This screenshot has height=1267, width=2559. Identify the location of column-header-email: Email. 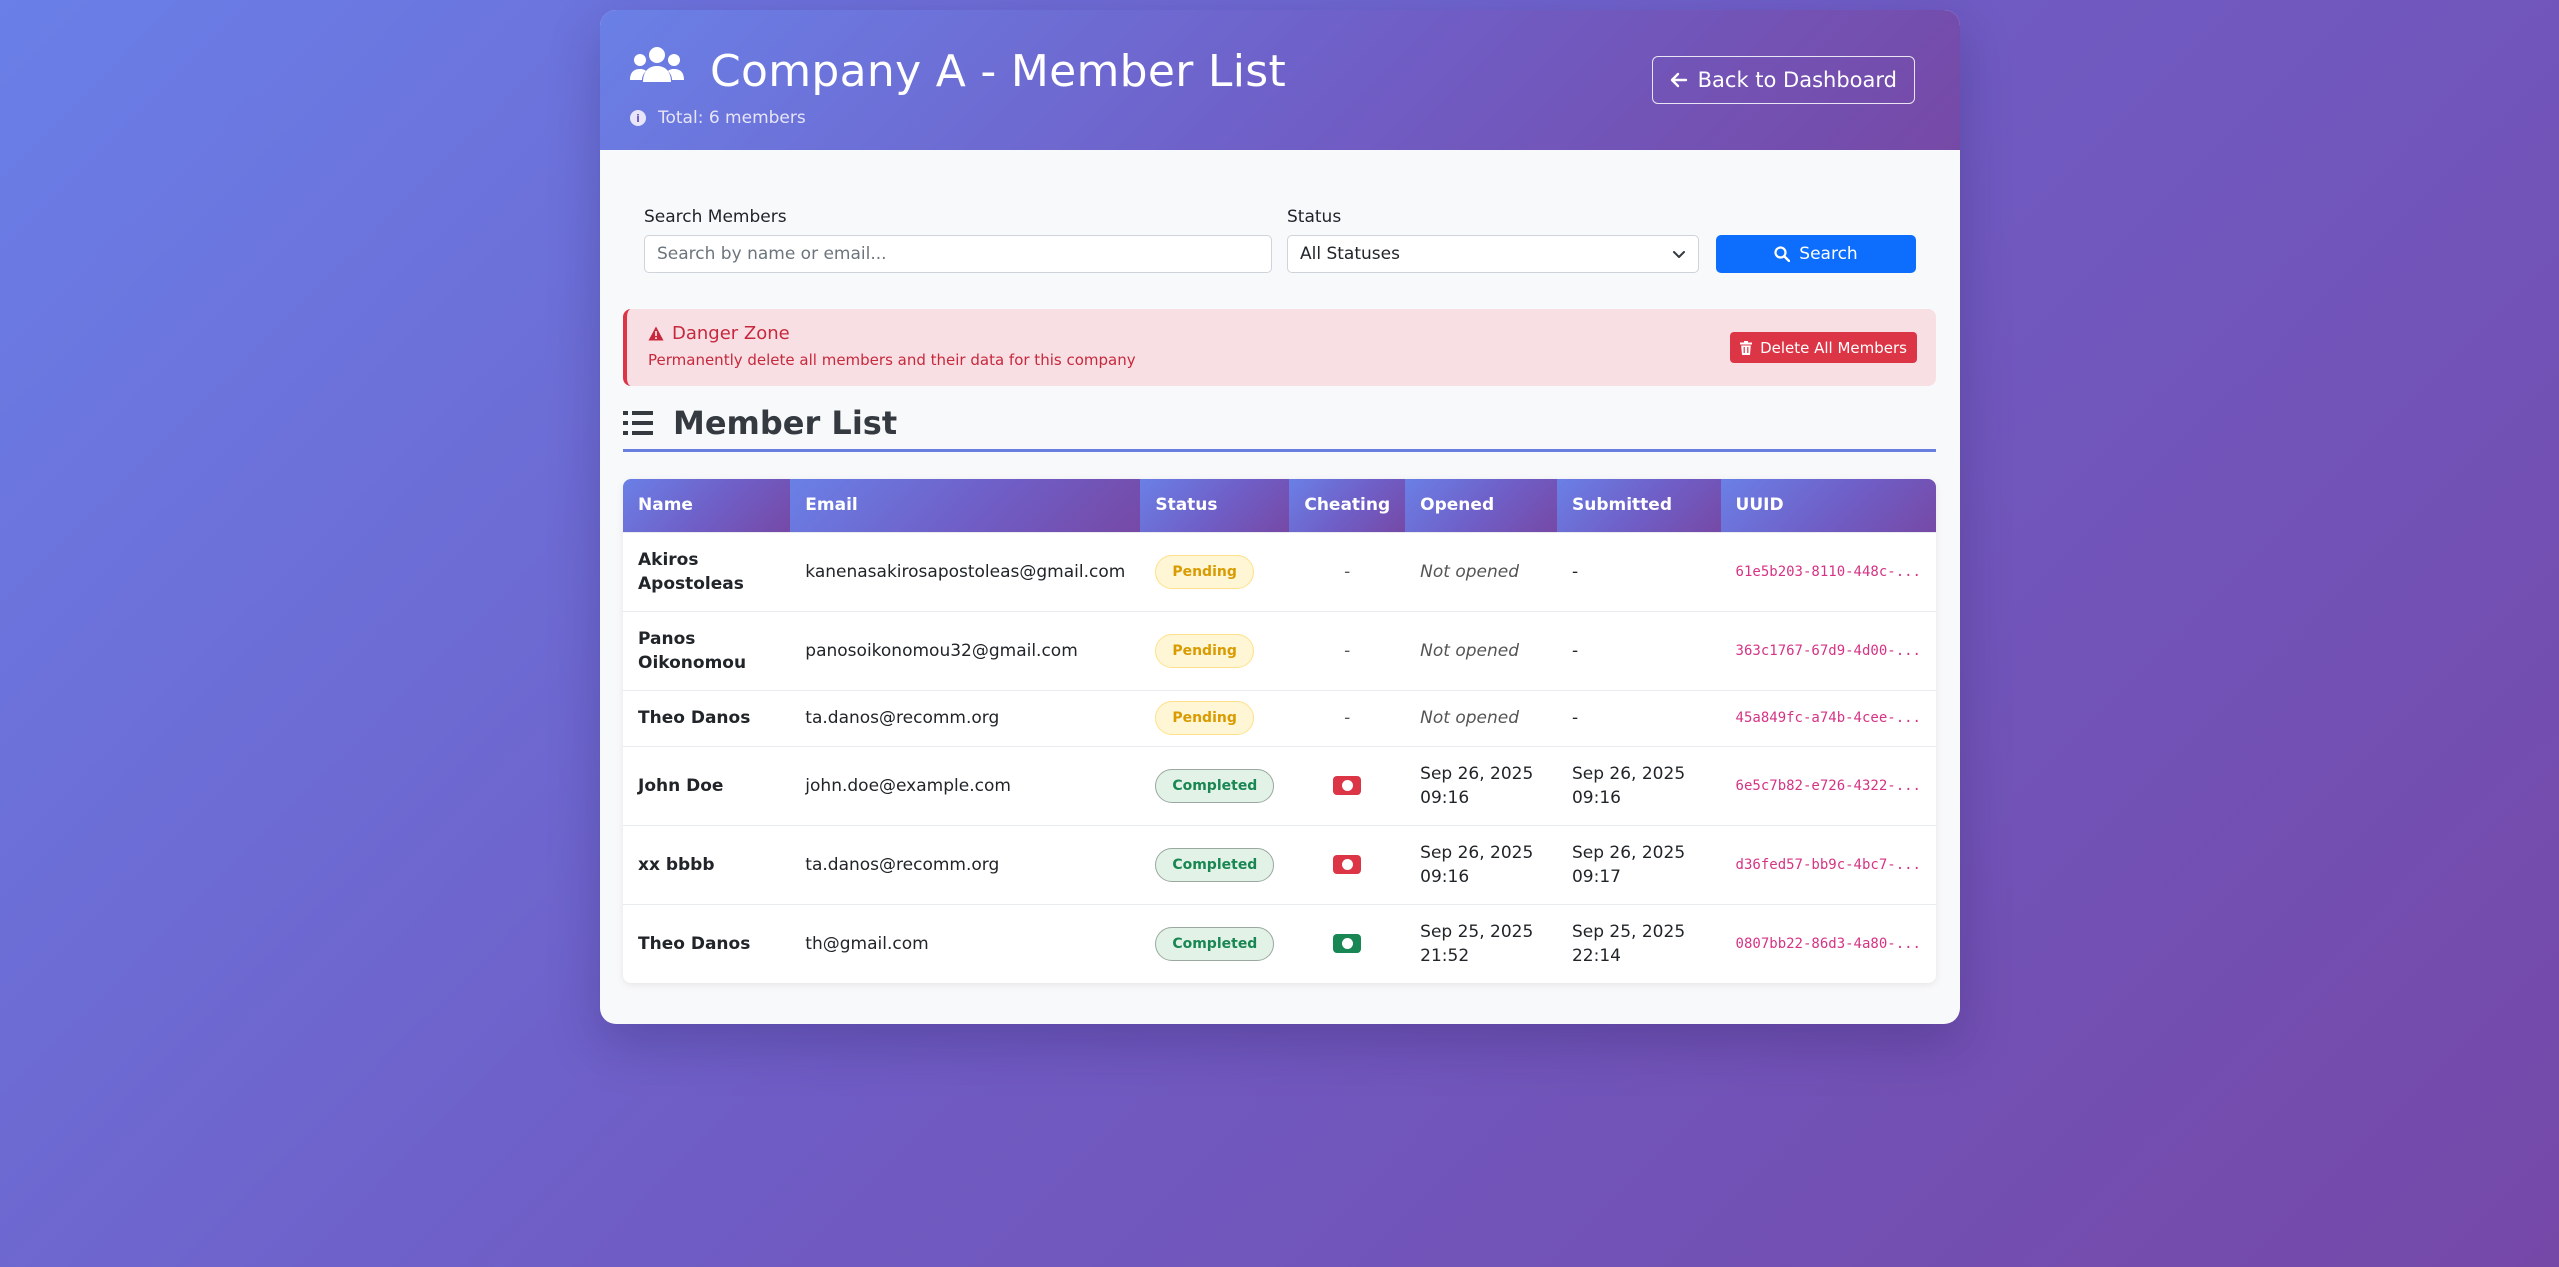
(965, 505).